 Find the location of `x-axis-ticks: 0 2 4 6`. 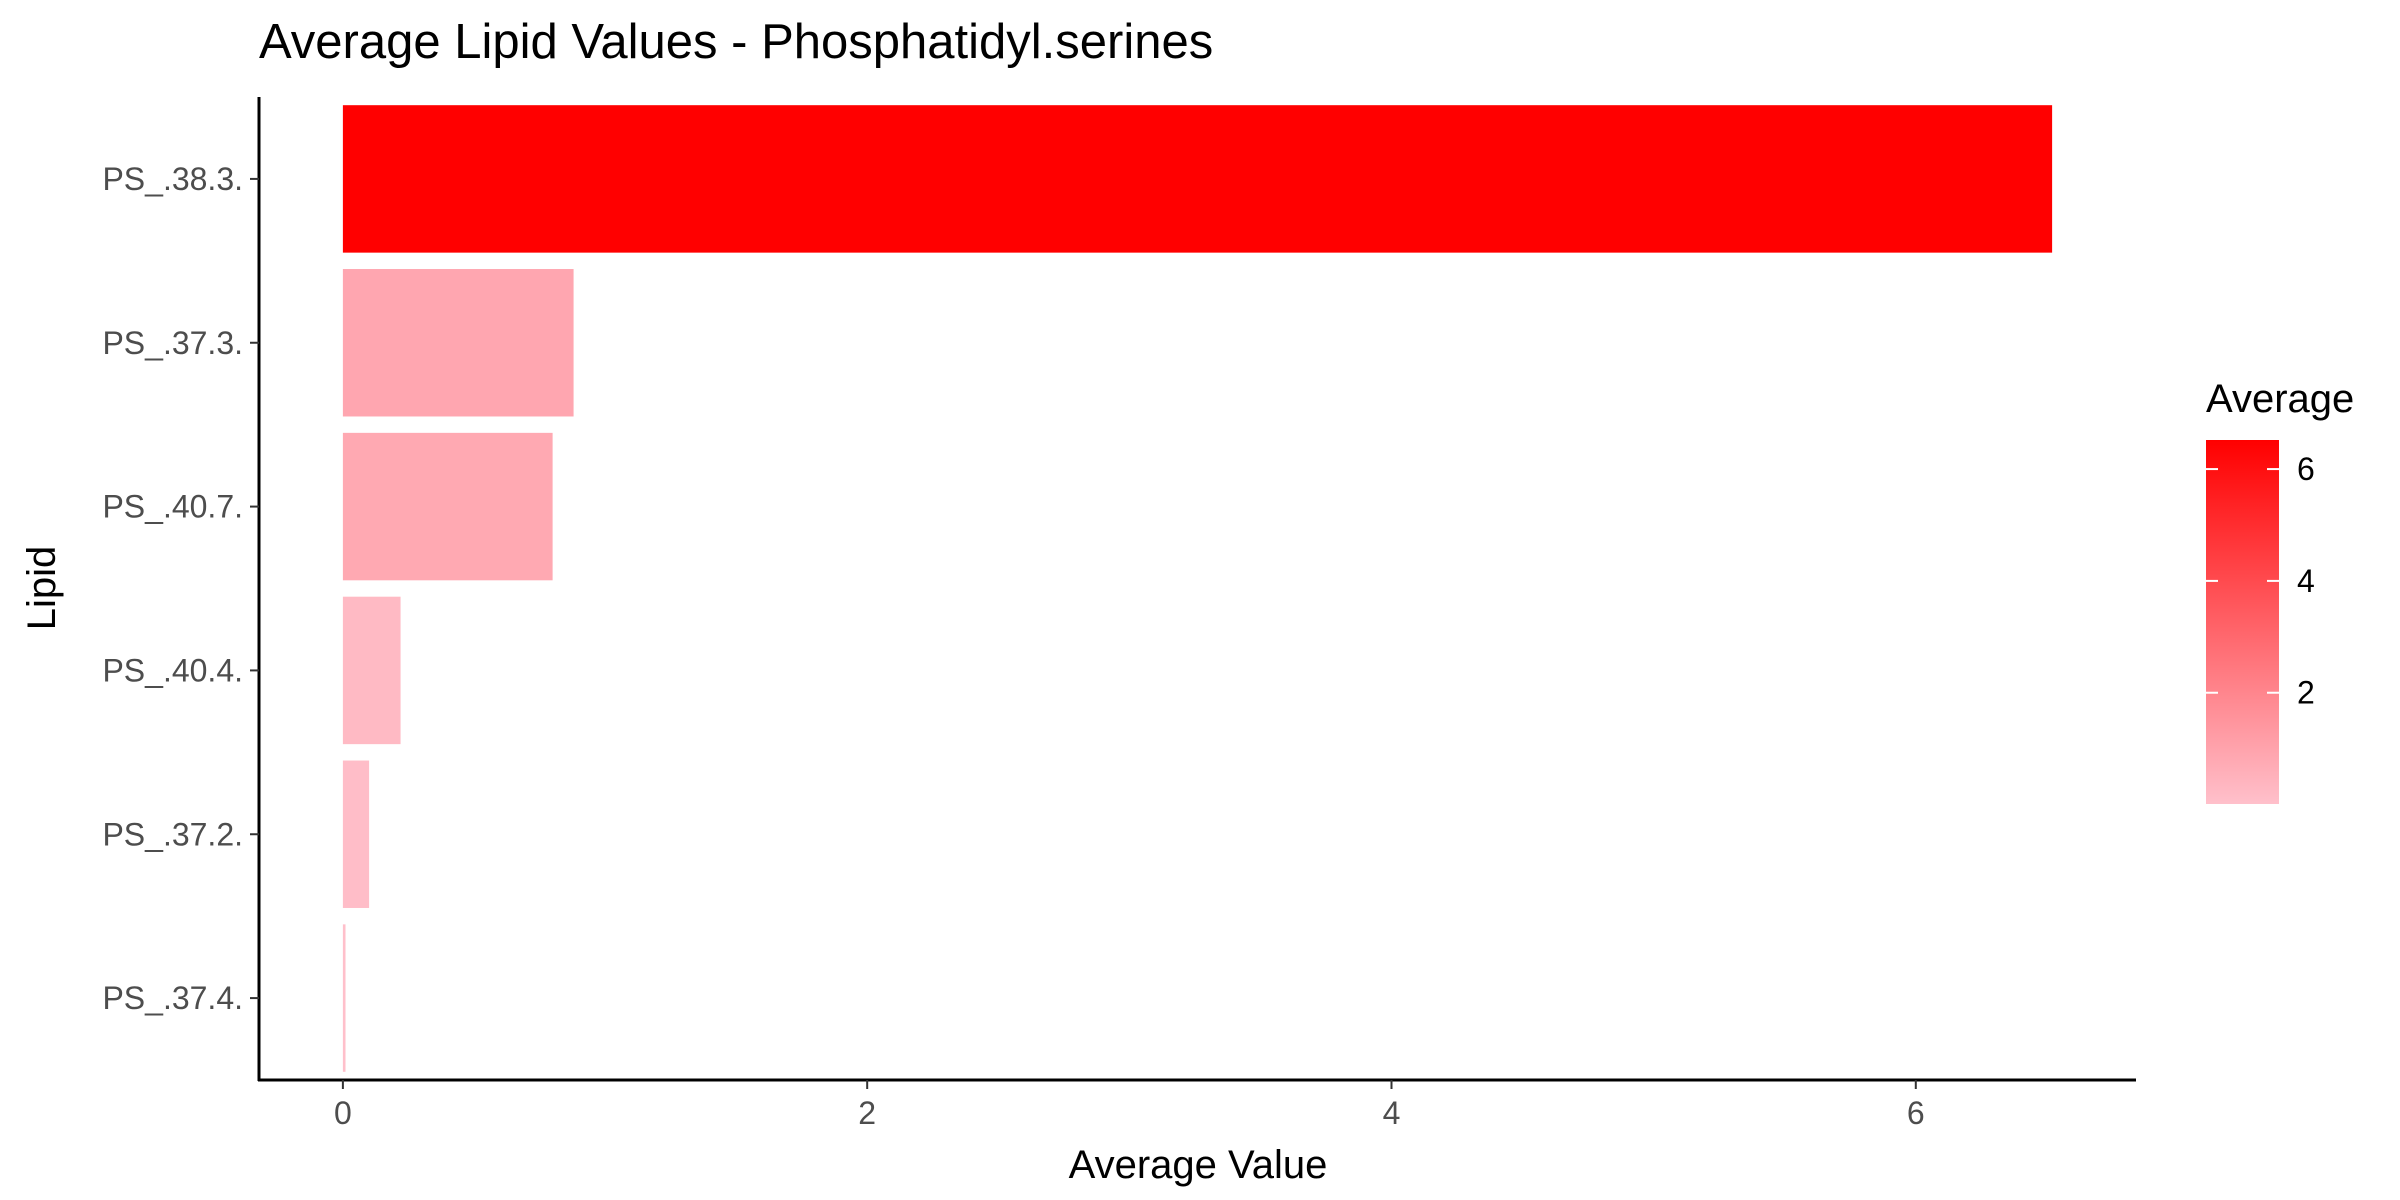

x-axis-ticks: 0 2 4 6 is located at coordinates (1129, 1105).